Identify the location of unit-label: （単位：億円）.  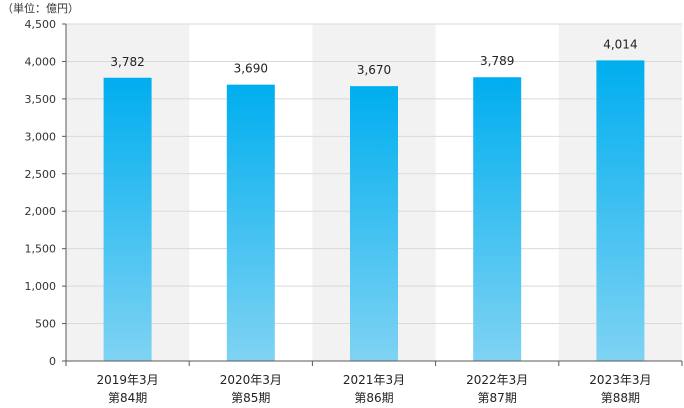
(40, 8).